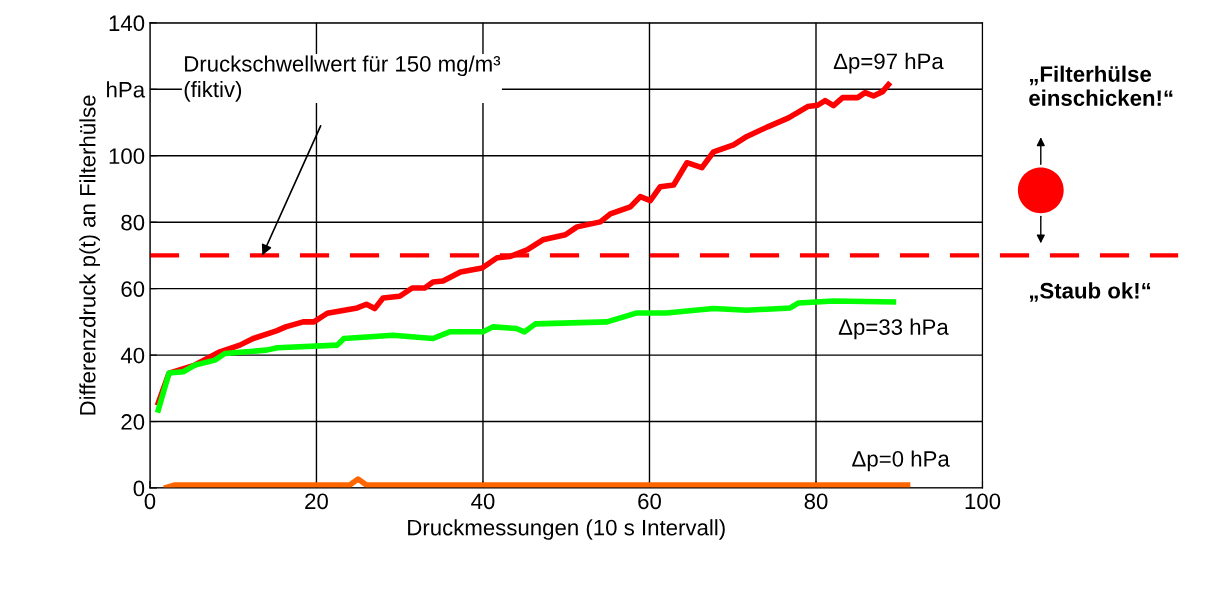  What do you see at coordinates (483, 501) in the screenshot?
I see `x-tick-label: 40` at bounding box center [483, 501].